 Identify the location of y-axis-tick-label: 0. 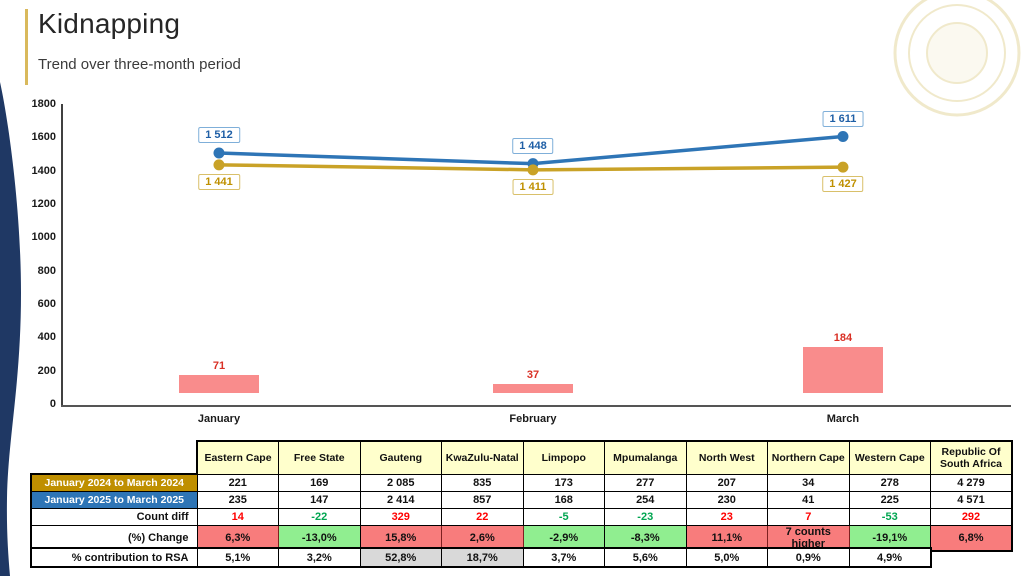
(52, 404).